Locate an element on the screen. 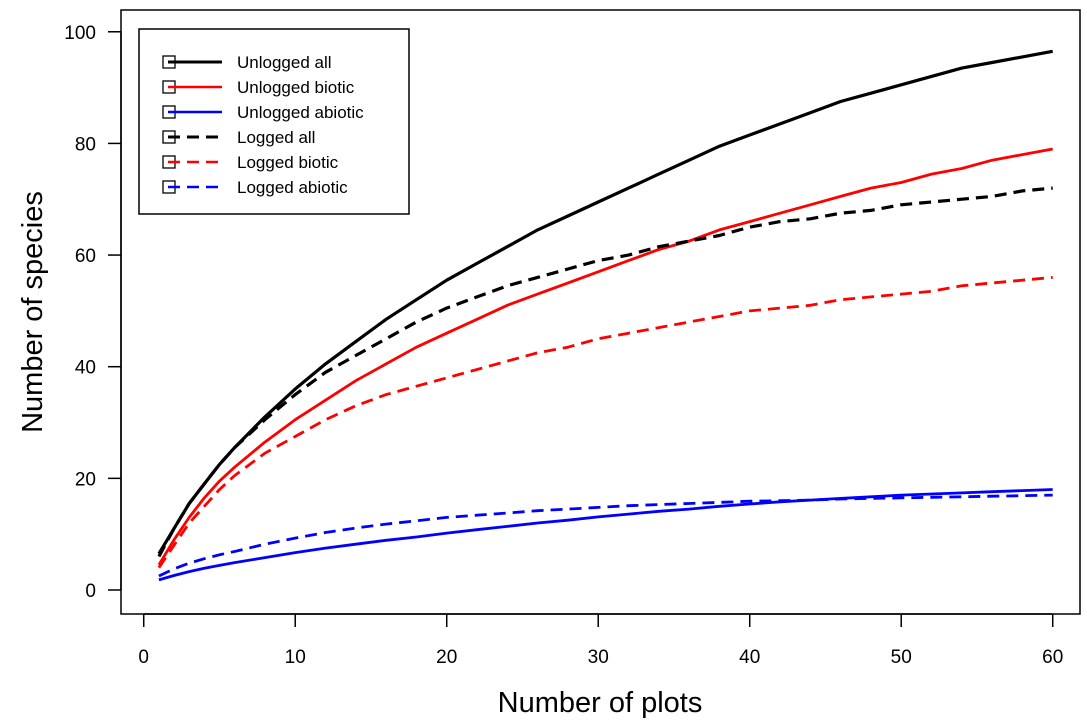  y-tick-label: 40 is located at coordinates (85, 368).